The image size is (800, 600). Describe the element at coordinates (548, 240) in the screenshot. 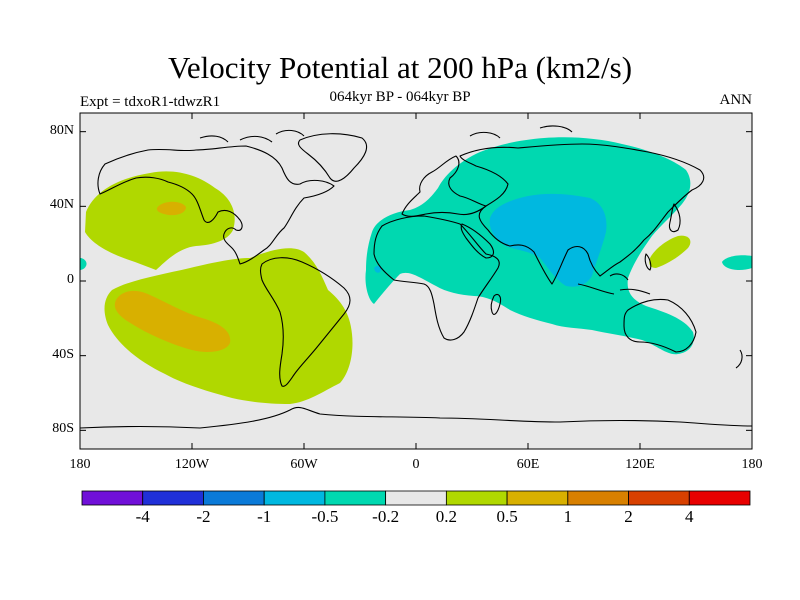

I see `contour-fill-strong-negative-asia` at that location.